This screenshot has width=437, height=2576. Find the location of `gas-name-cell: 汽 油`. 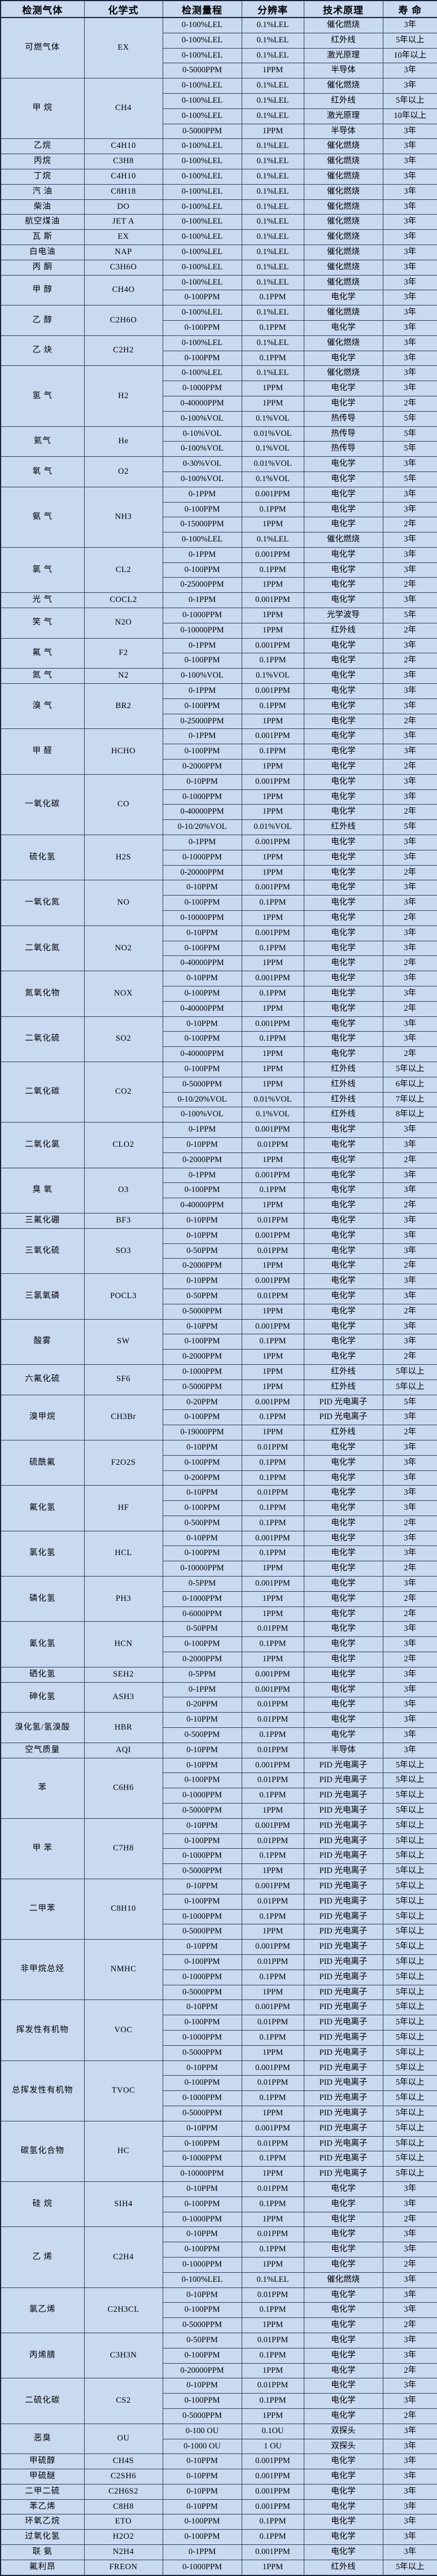

gas-name-cell: 汽 油 is located at coordinates (42, 192).